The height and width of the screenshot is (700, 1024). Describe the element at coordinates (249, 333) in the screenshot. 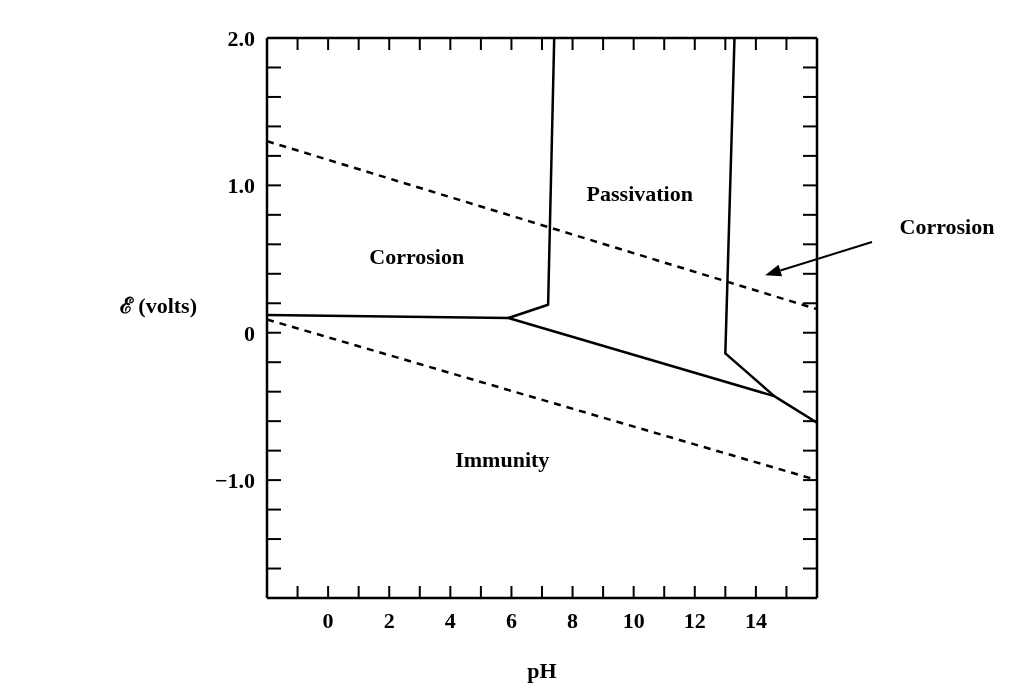

I see `y-tick-label: 0` at that location.